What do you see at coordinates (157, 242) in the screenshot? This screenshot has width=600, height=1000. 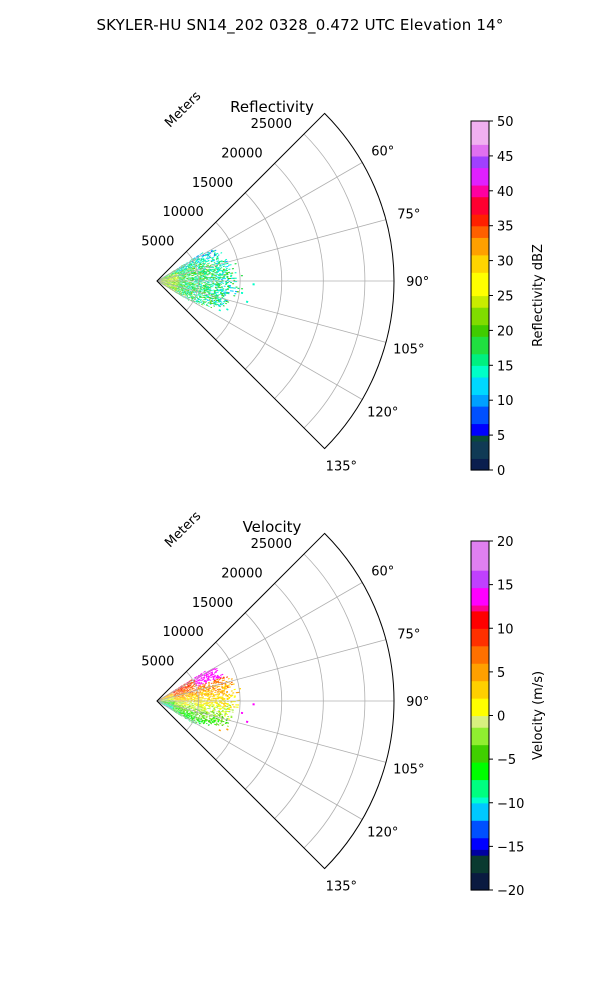 I see `radial-tick-label: 5000` at bounding box center [157, 242].